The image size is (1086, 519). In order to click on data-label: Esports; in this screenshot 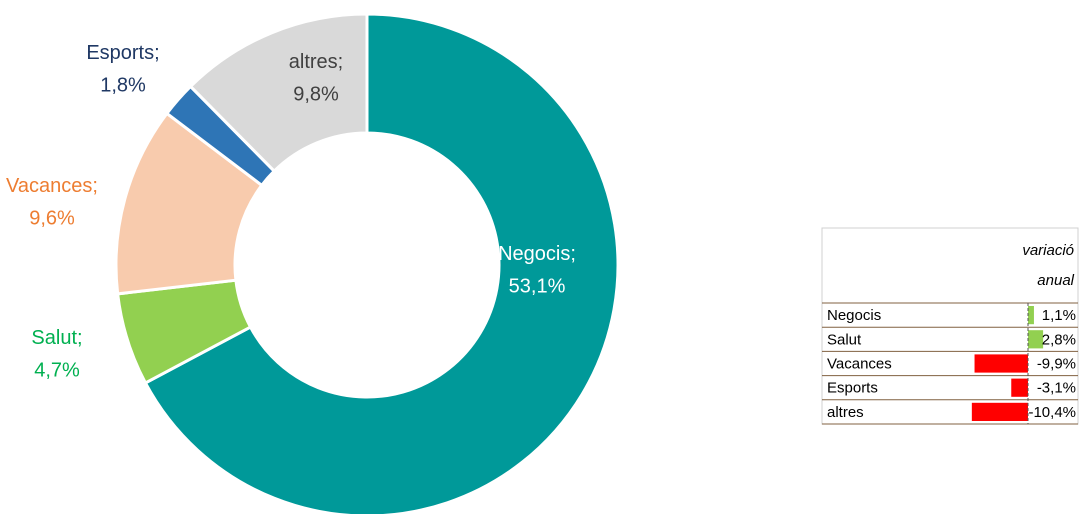, I will do `click(122, 53)`.